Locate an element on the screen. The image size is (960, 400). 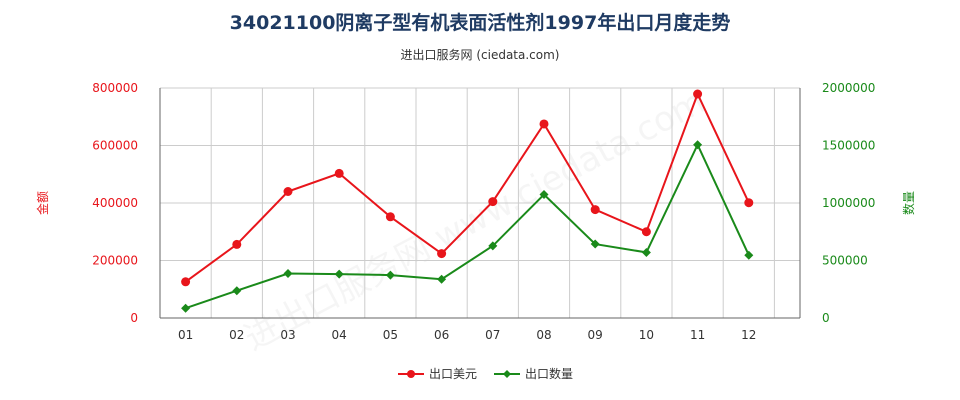
x-tick-label: 07 is located at coordinates (492, 335).